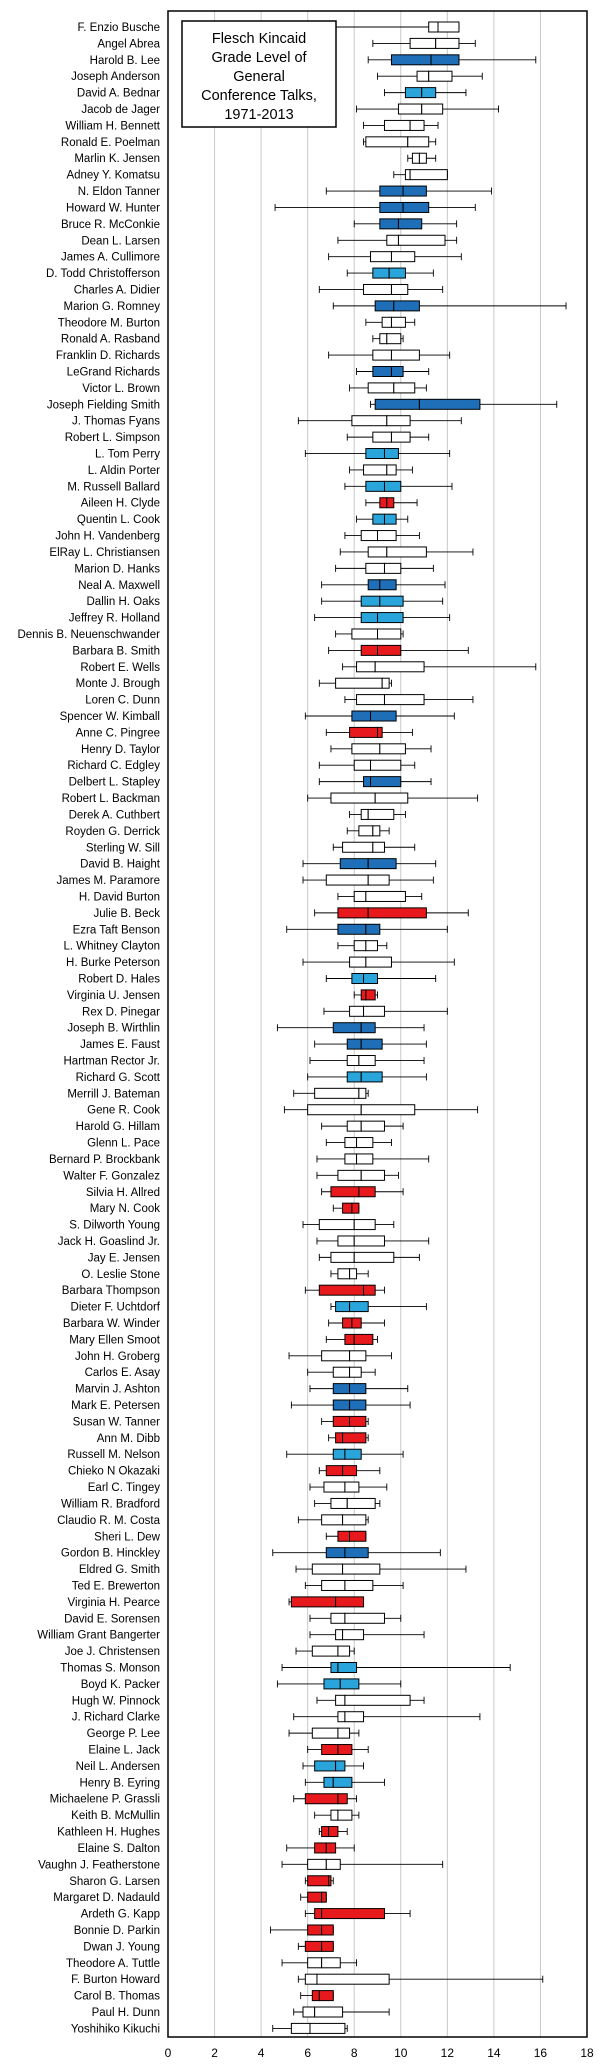  Describe the element at coordinates (115, 1340) in the screenshot. I see `speaker-label: Mary Ellen Smoot` at that location.